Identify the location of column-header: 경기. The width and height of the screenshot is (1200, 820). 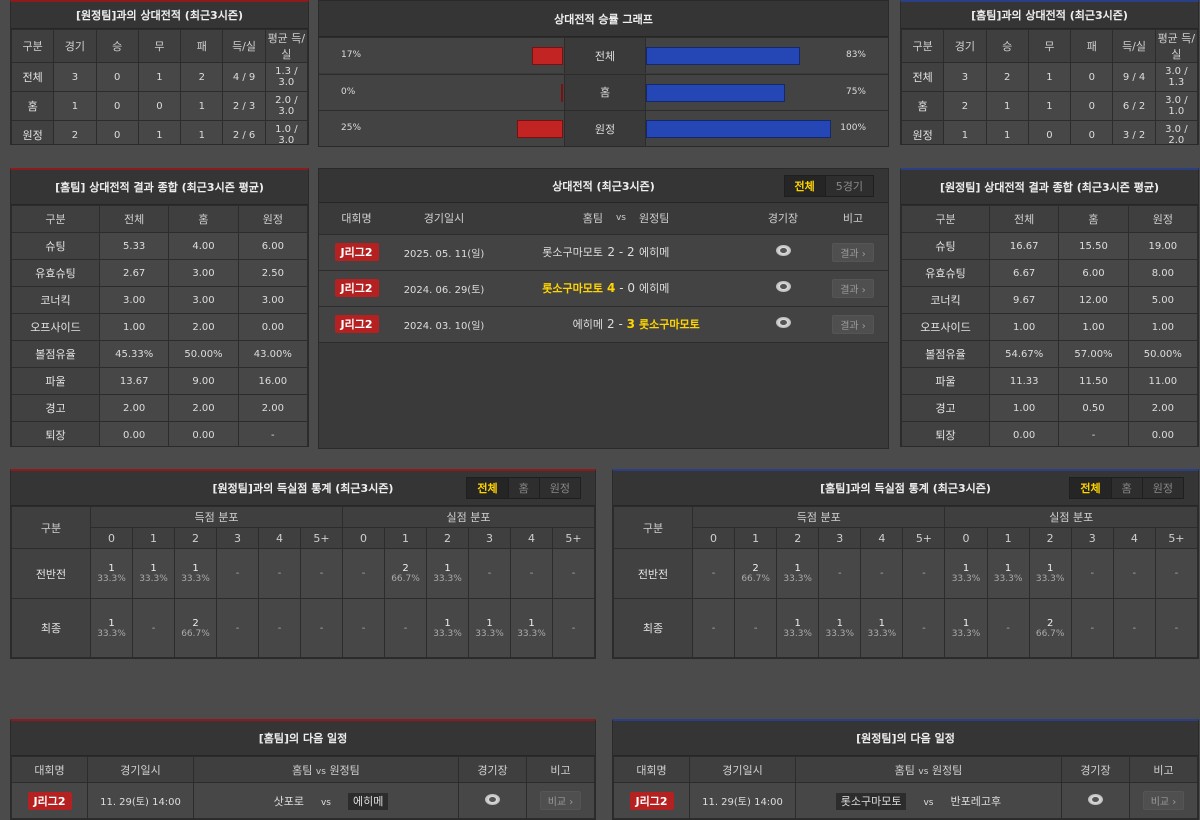
(75, 46).